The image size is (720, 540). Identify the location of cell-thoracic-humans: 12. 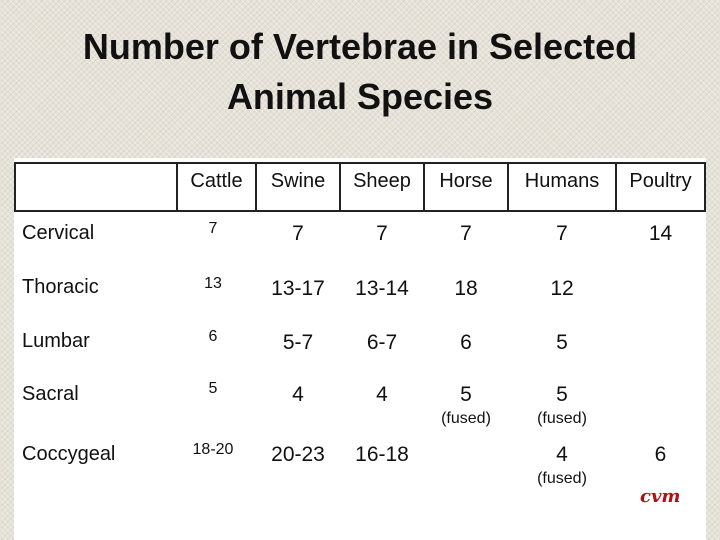
(562, 288).